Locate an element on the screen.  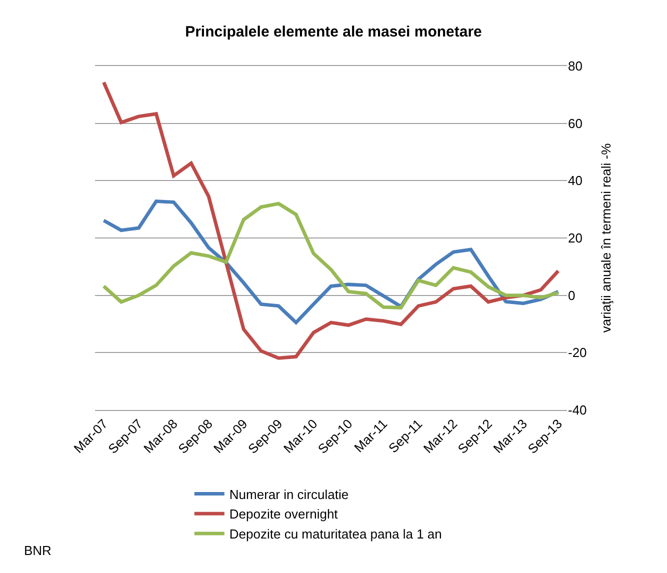
legend-label: Depozite cu maturitatea pana la 1 an is located at coordinates (335, 534).